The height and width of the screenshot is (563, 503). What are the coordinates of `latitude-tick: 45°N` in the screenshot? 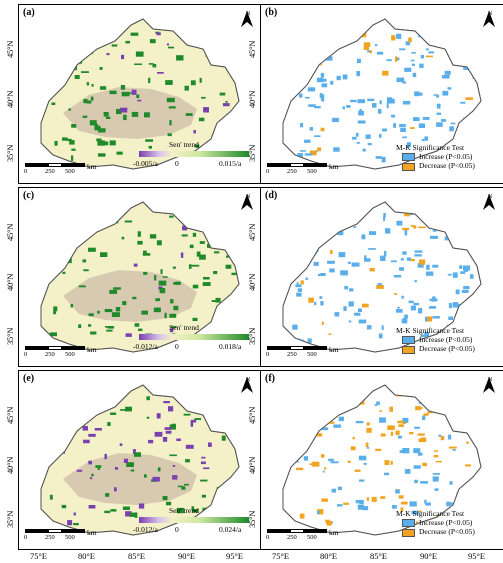 It's located at (252, 415).